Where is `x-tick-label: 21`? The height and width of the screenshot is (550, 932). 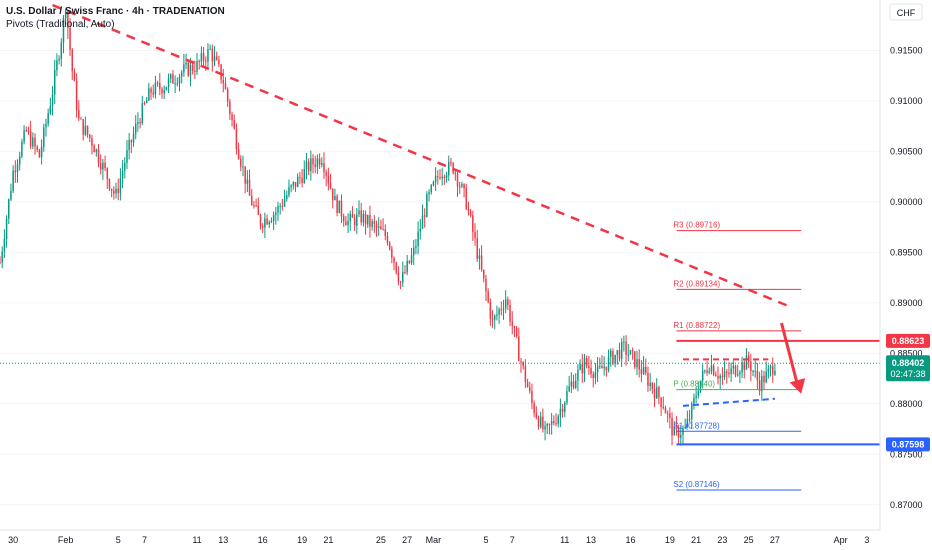 x-tick-label: 21 is located at coordinates (328, 540).